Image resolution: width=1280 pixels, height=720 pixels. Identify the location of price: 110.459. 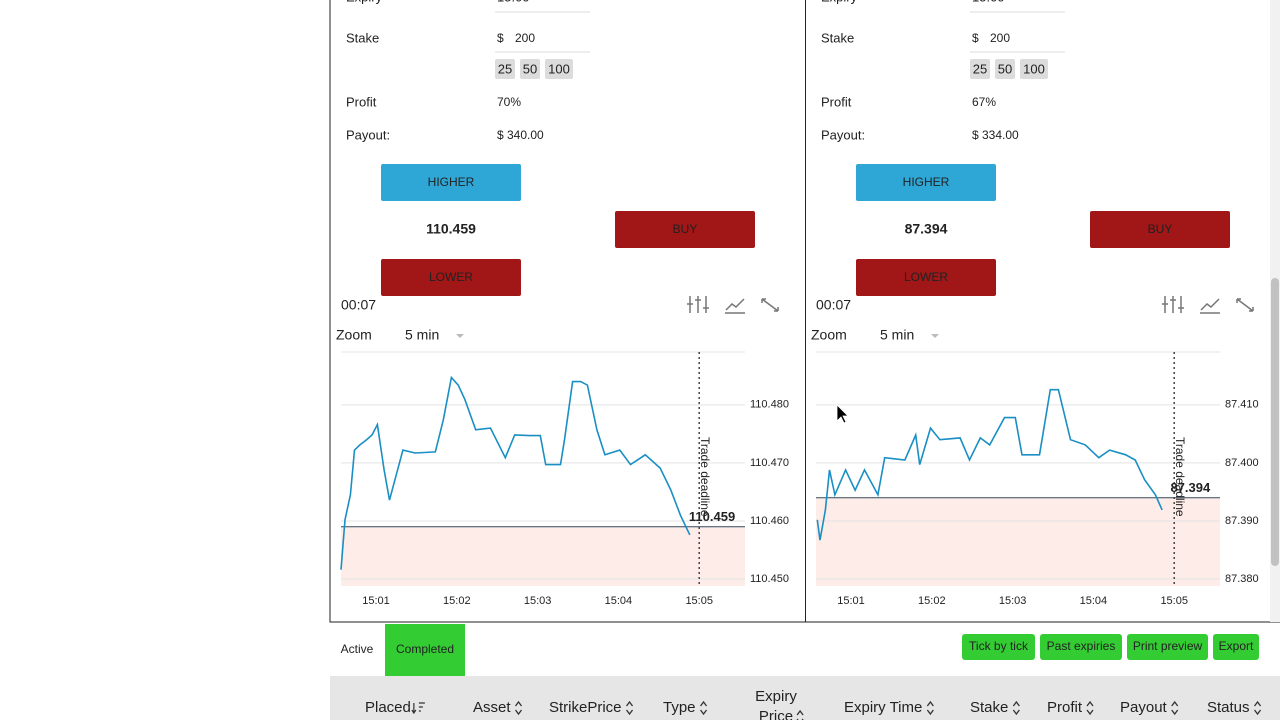
(451, 229).